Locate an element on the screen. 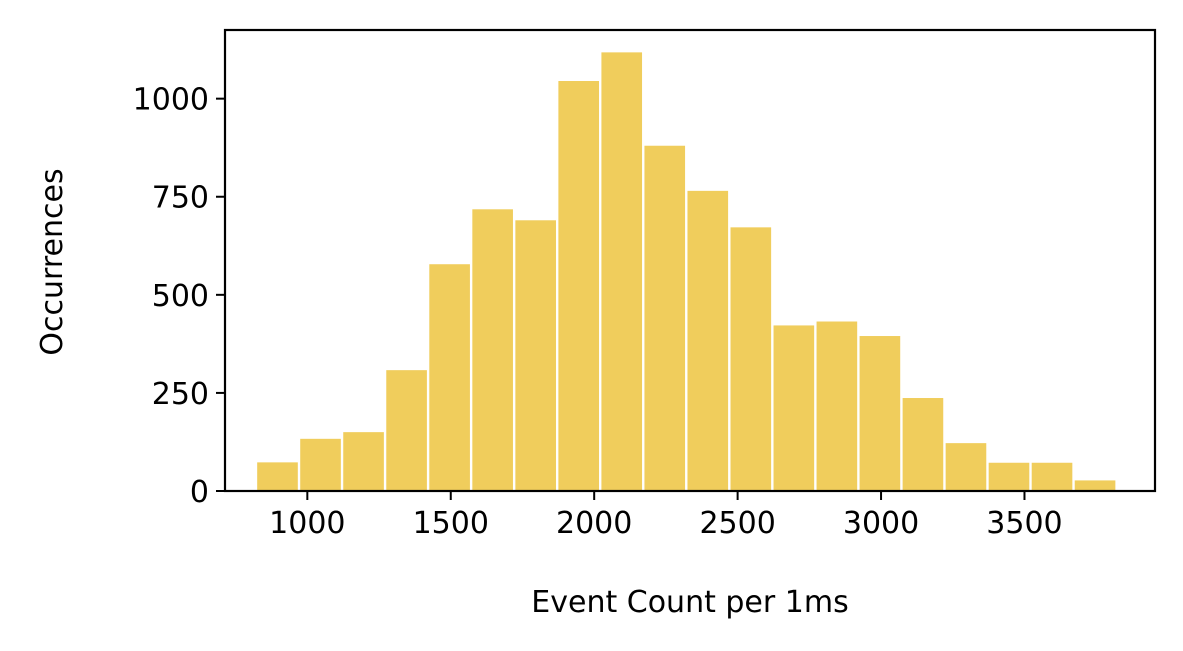 The image size is (1183, 651). y-tick-label: 1000 is located at coordinates (171, 100).